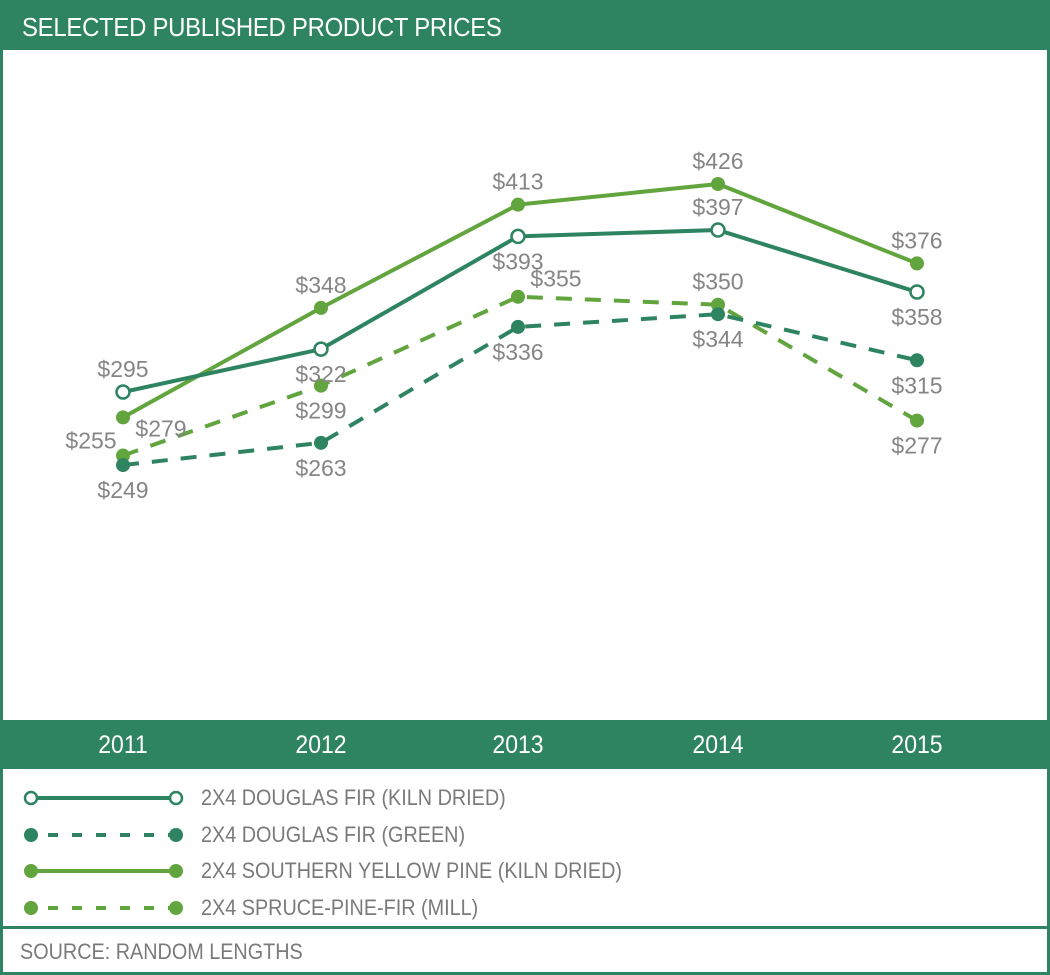  Describe the element at coordinates (161, 951) in the screenshot. I see `source-text: SOURCE: RANDOM LENGTHS` at that location.